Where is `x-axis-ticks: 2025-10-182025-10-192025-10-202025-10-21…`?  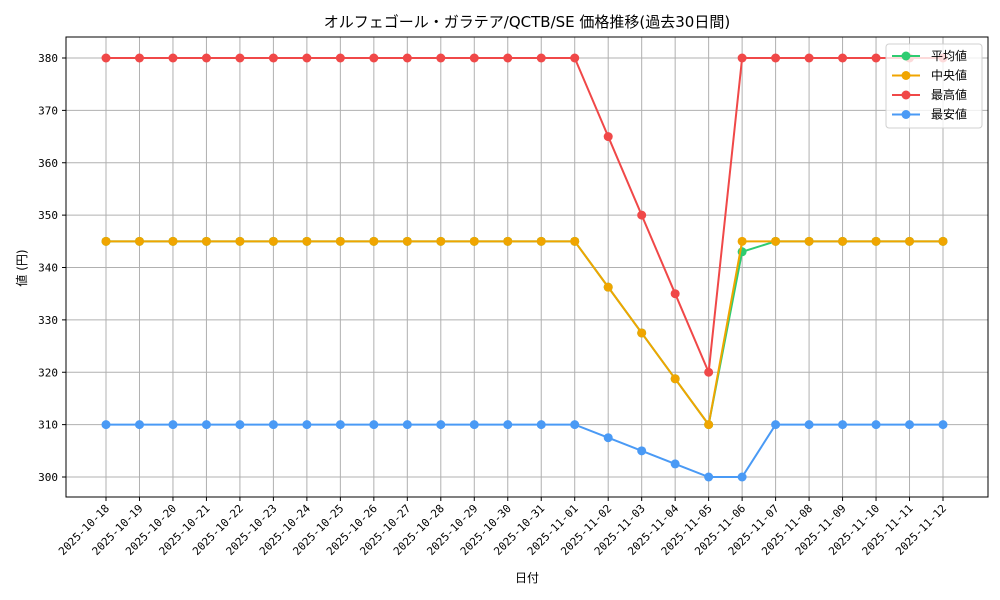
x-axis-ticks: 2025-10-182025-10-192025-10-202025-10-21… is located at coordinates (502, 527).